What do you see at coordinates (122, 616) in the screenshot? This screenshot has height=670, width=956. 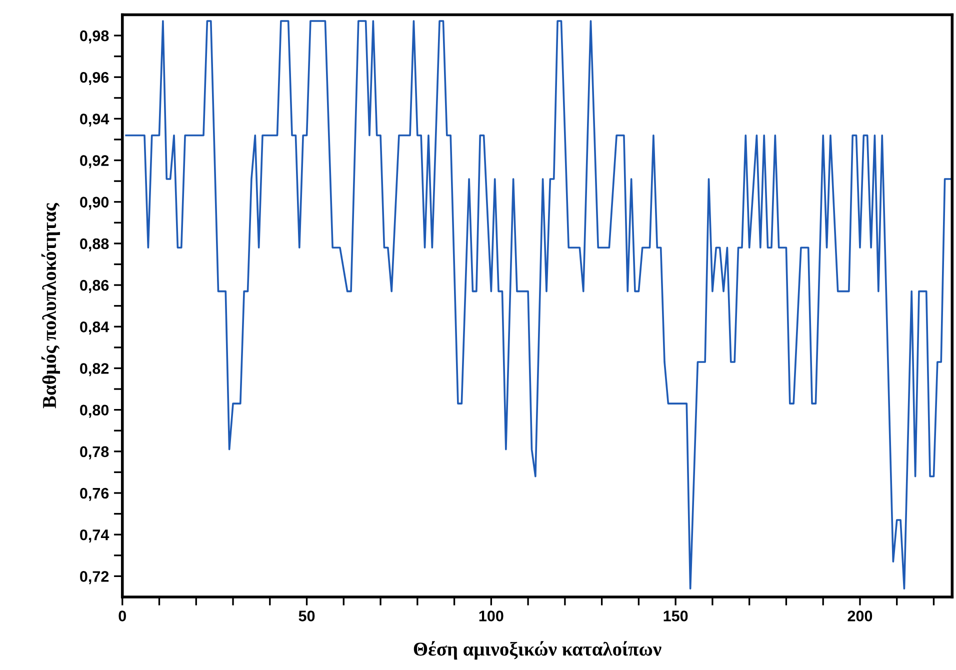 I see `x-tick-label: 0` at bounding box center [122, 616].